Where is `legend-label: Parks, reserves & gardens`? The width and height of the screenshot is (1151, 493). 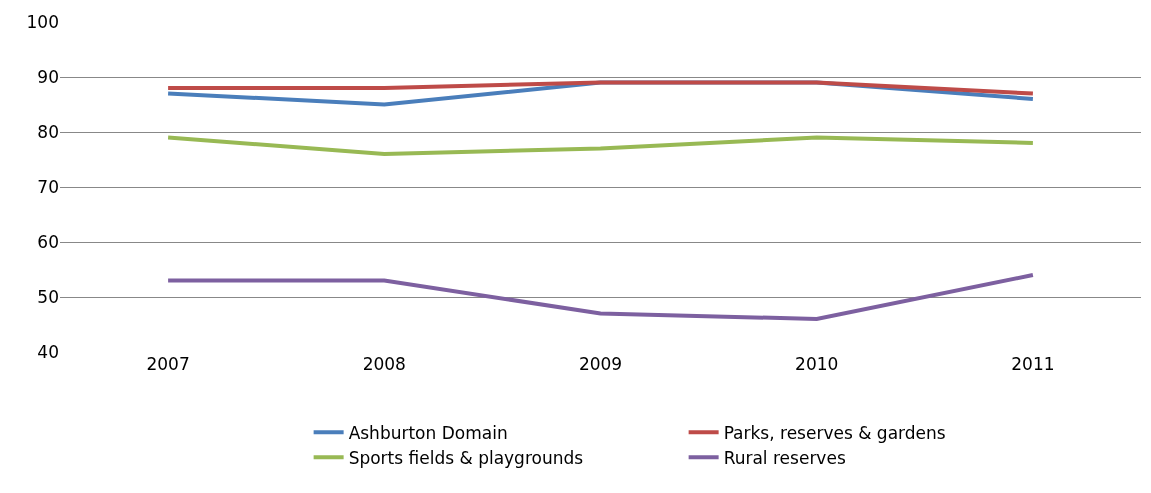
legend-label: Parks, reserves & gardens is located at coordinates (834, 432).